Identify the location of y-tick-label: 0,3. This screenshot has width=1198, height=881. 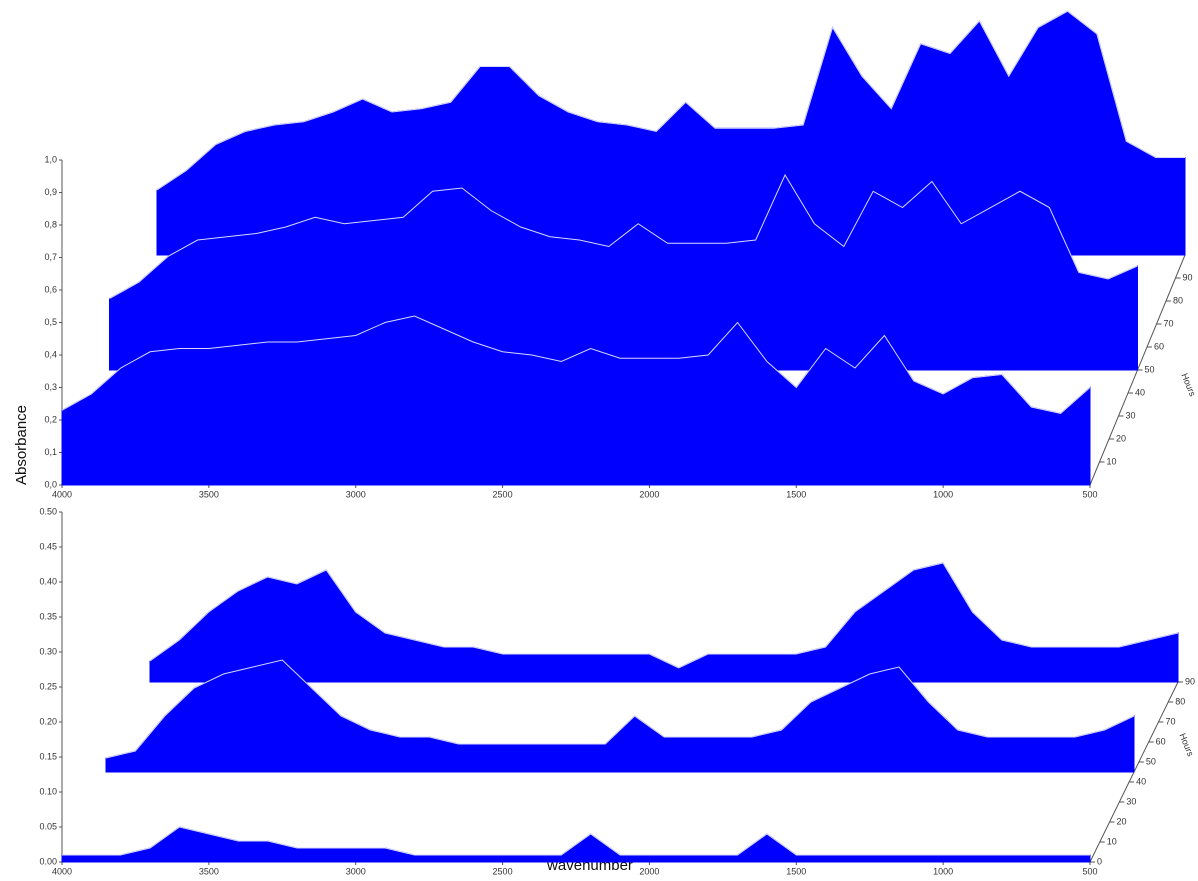
(50, 387).